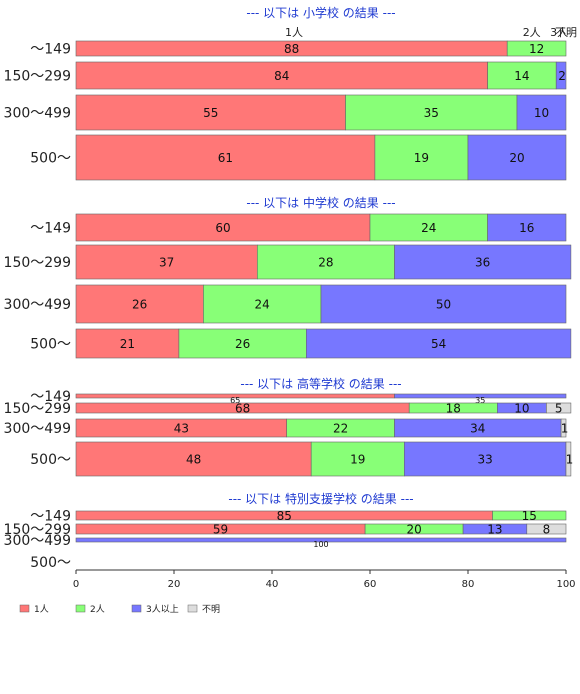 The width and height of the screenshot is (580, 694). I want to click on bar-row: 〜149 60 24 16, so click(298, 227).